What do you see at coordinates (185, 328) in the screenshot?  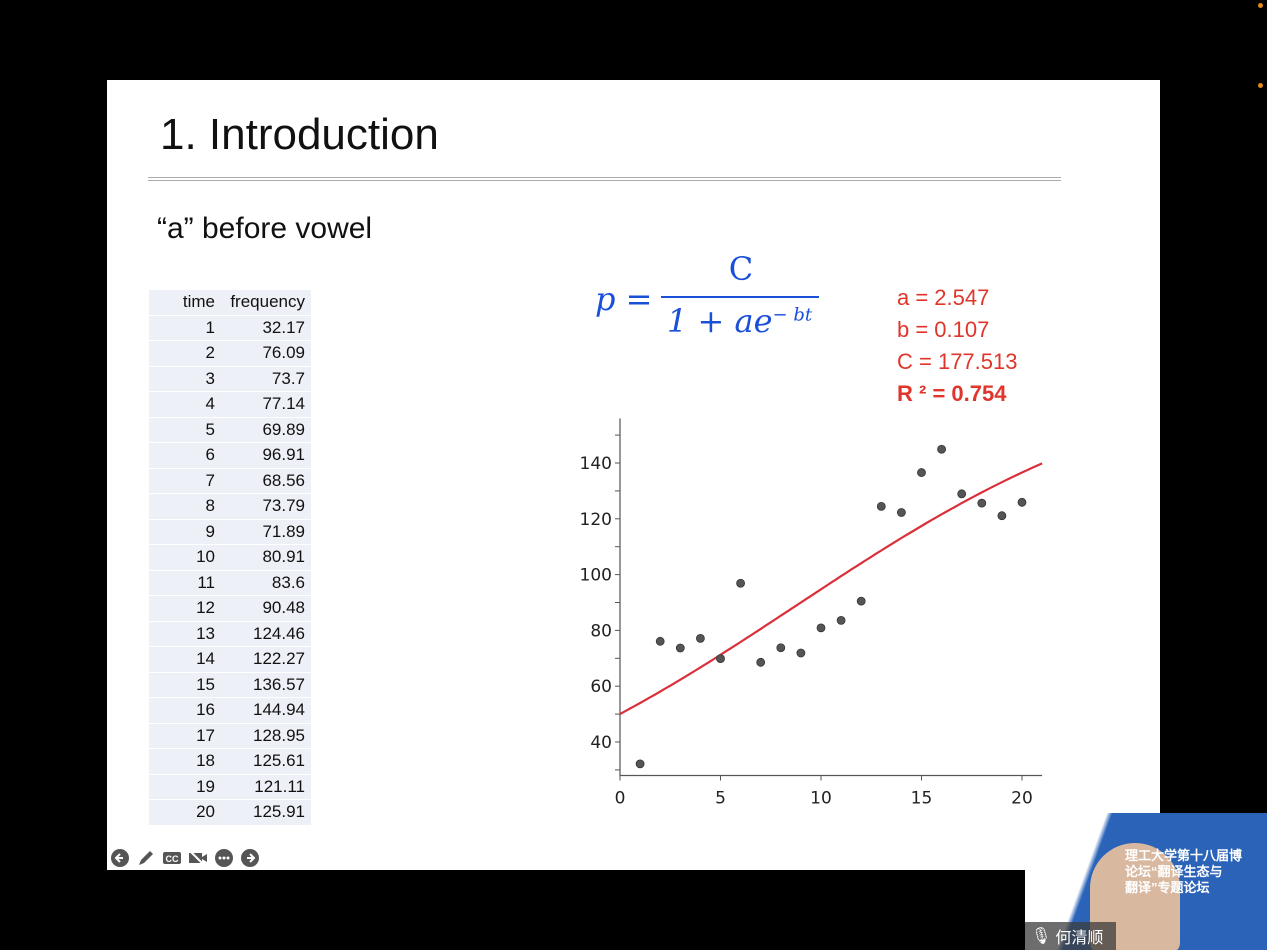 I see `time-cell: 1` at bounding box center [185, 328].